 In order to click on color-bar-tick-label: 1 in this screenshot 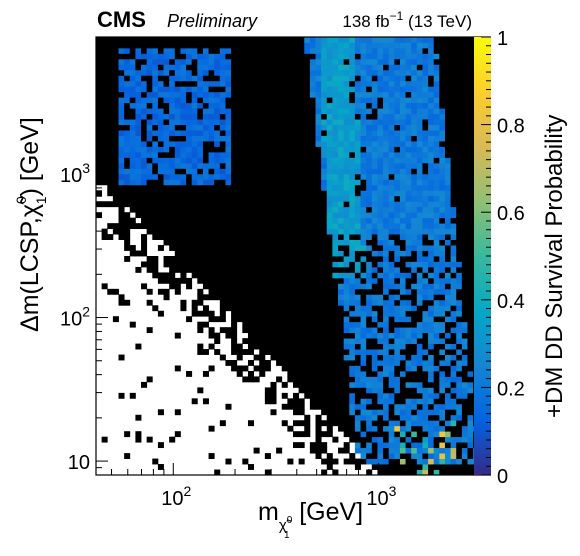, I will do `click(502, 39)`.